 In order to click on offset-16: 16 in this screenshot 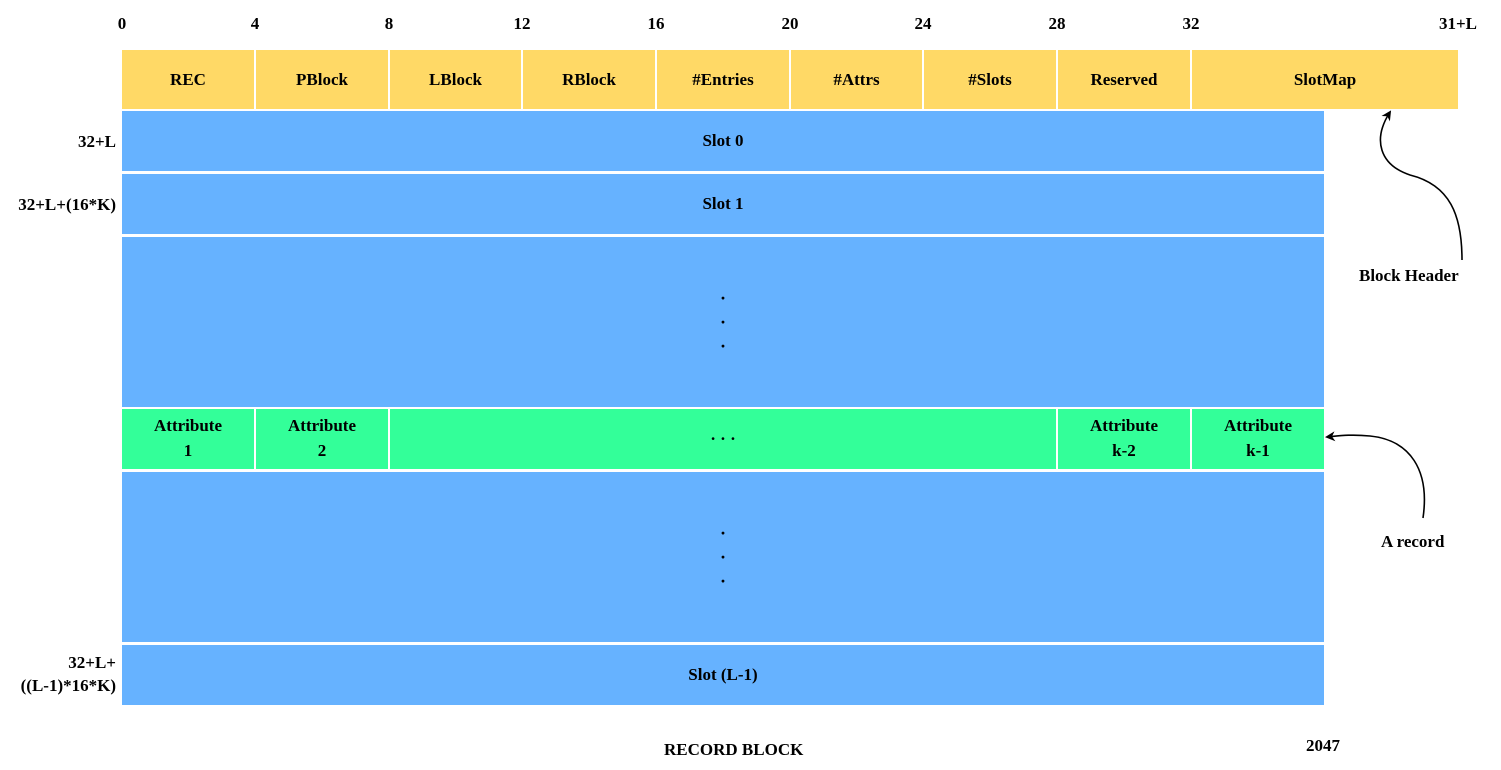, I will do `click(656, 23)`.